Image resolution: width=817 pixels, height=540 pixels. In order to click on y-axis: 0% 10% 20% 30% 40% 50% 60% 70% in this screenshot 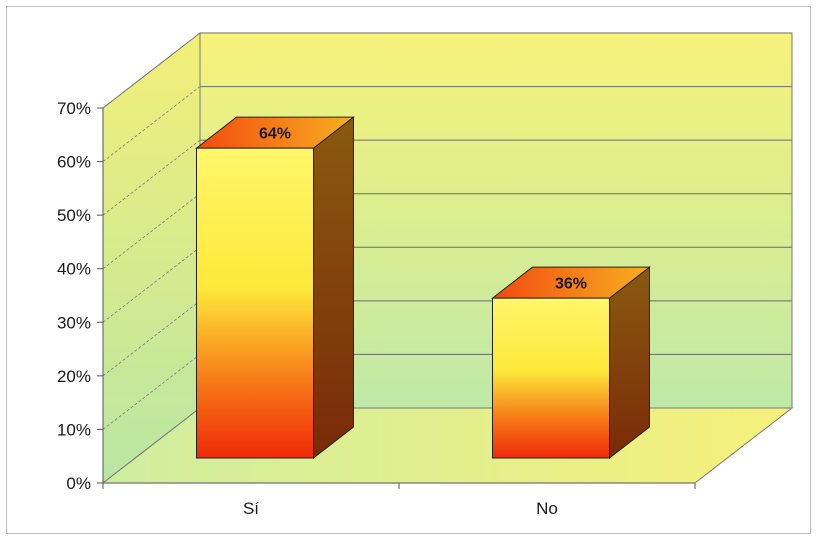, I will do `click(80, 296)`.